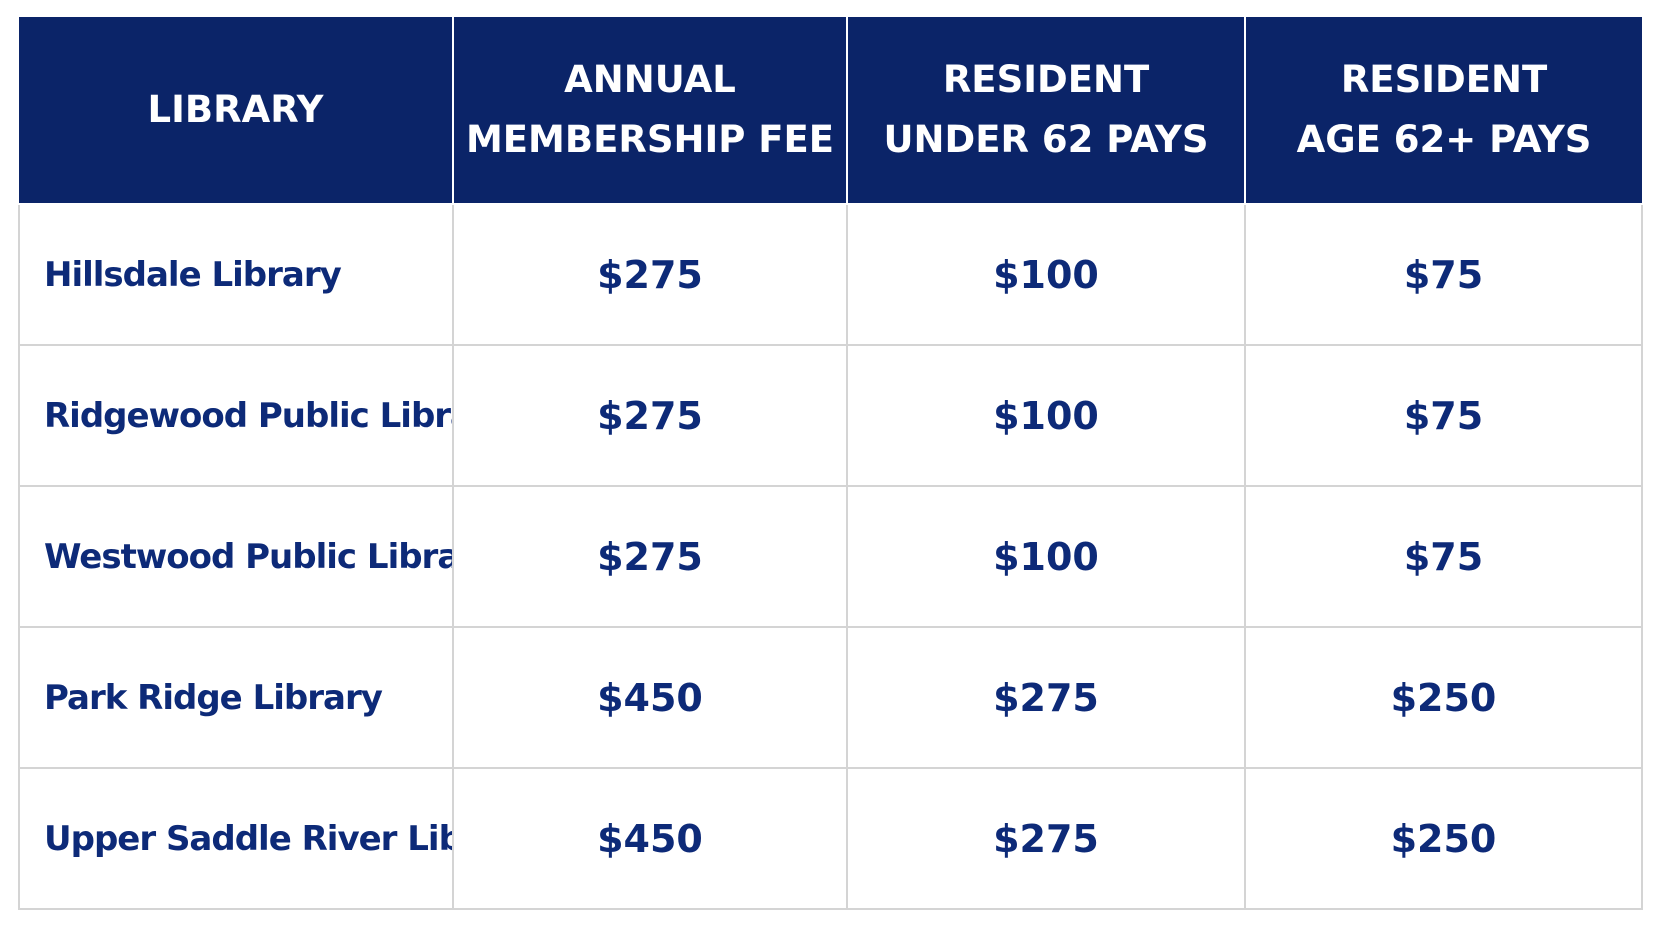 This screenshot has width=1659, height=948. What do you see at coordinates (1046, 139) in the screenshot?
I see `header-resident-under-62-line-2: UNDER 62 PAYS` at bounding box center [1046, 139].